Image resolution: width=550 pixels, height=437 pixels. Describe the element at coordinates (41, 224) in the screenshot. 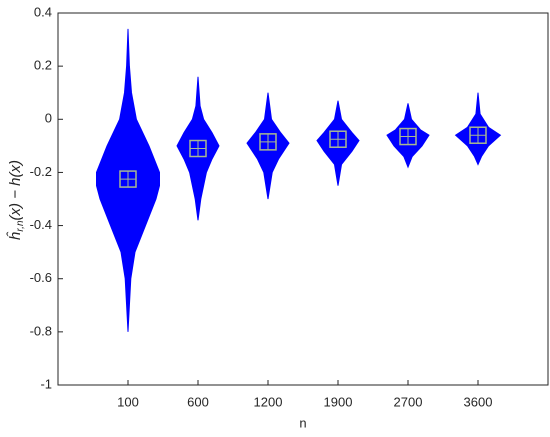

I see `y-tick-label: -0.4` at that location.